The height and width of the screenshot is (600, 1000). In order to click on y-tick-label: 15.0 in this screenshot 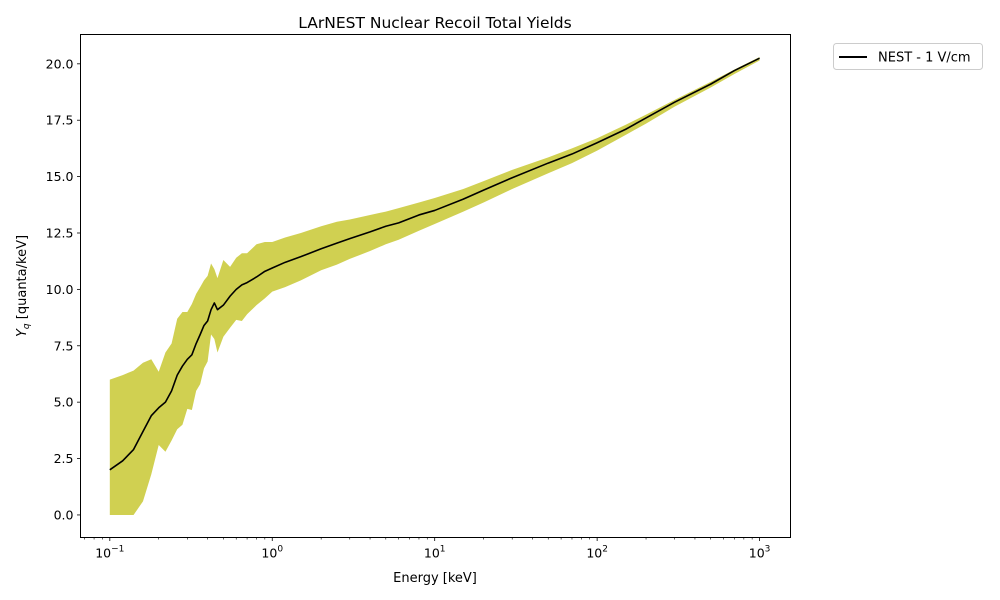, I will do `click(60, 176)`.